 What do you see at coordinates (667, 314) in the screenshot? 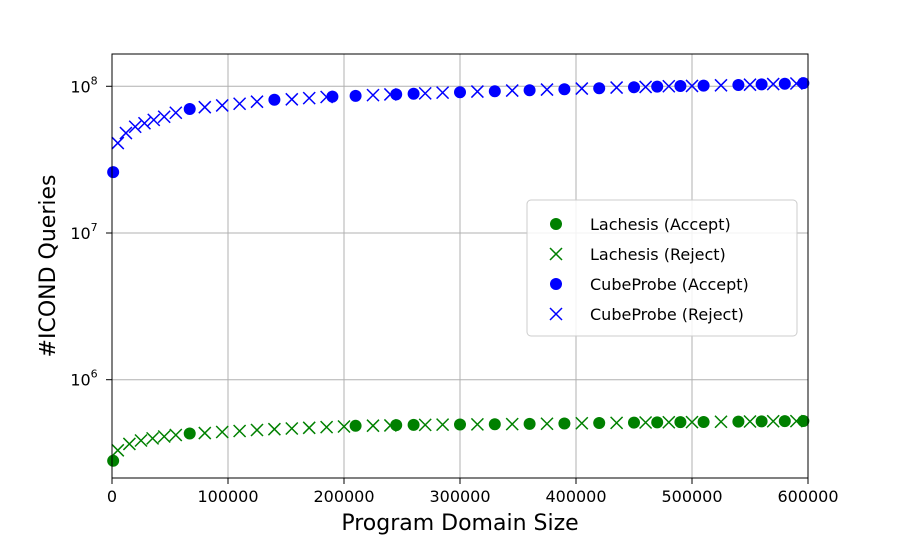
I see `legend-entry-label: CubeProbe (Reject)` at bounding box center [667, 314].